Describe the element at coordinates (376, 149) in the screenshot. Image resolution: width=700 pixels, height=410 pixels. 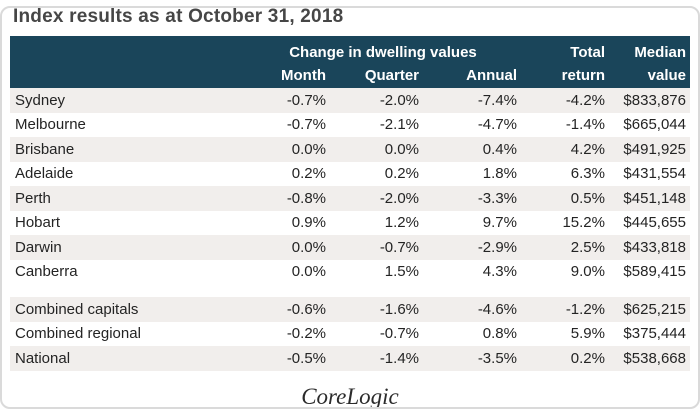
I see `cell-quarter: 0.0%` at that location.